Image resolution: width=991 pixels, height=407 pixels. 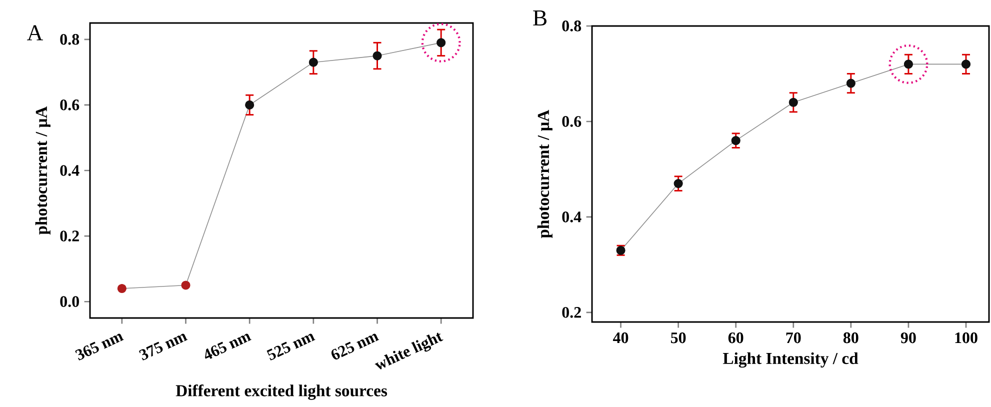 I want to click on x-axis-title: Light Intensity / cd, so click(x=790, y=360).